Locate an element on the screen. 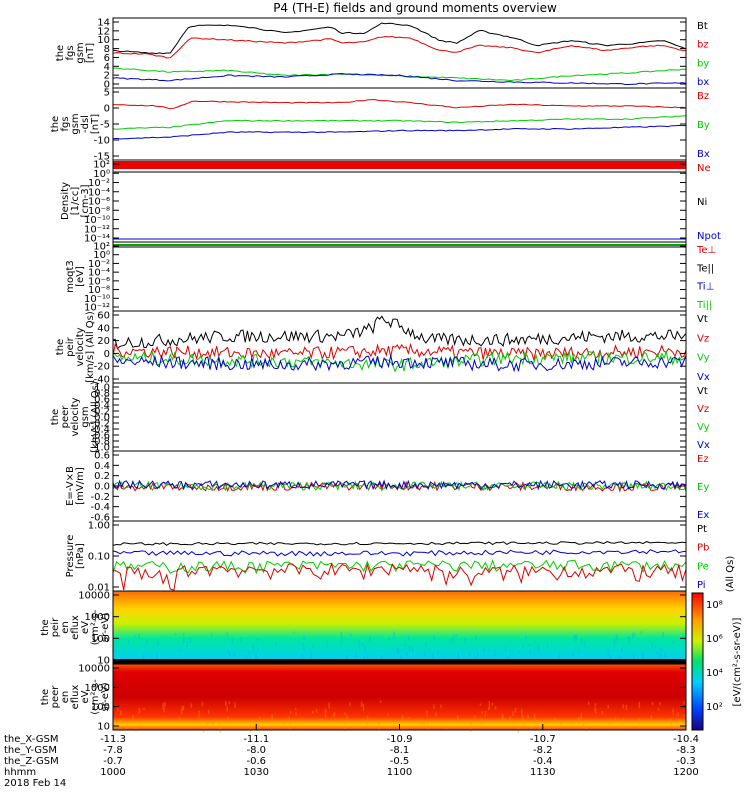 This screenshot has height=800, width=750. y-tick-label: 0.6 is located at coordinates (102, 456).